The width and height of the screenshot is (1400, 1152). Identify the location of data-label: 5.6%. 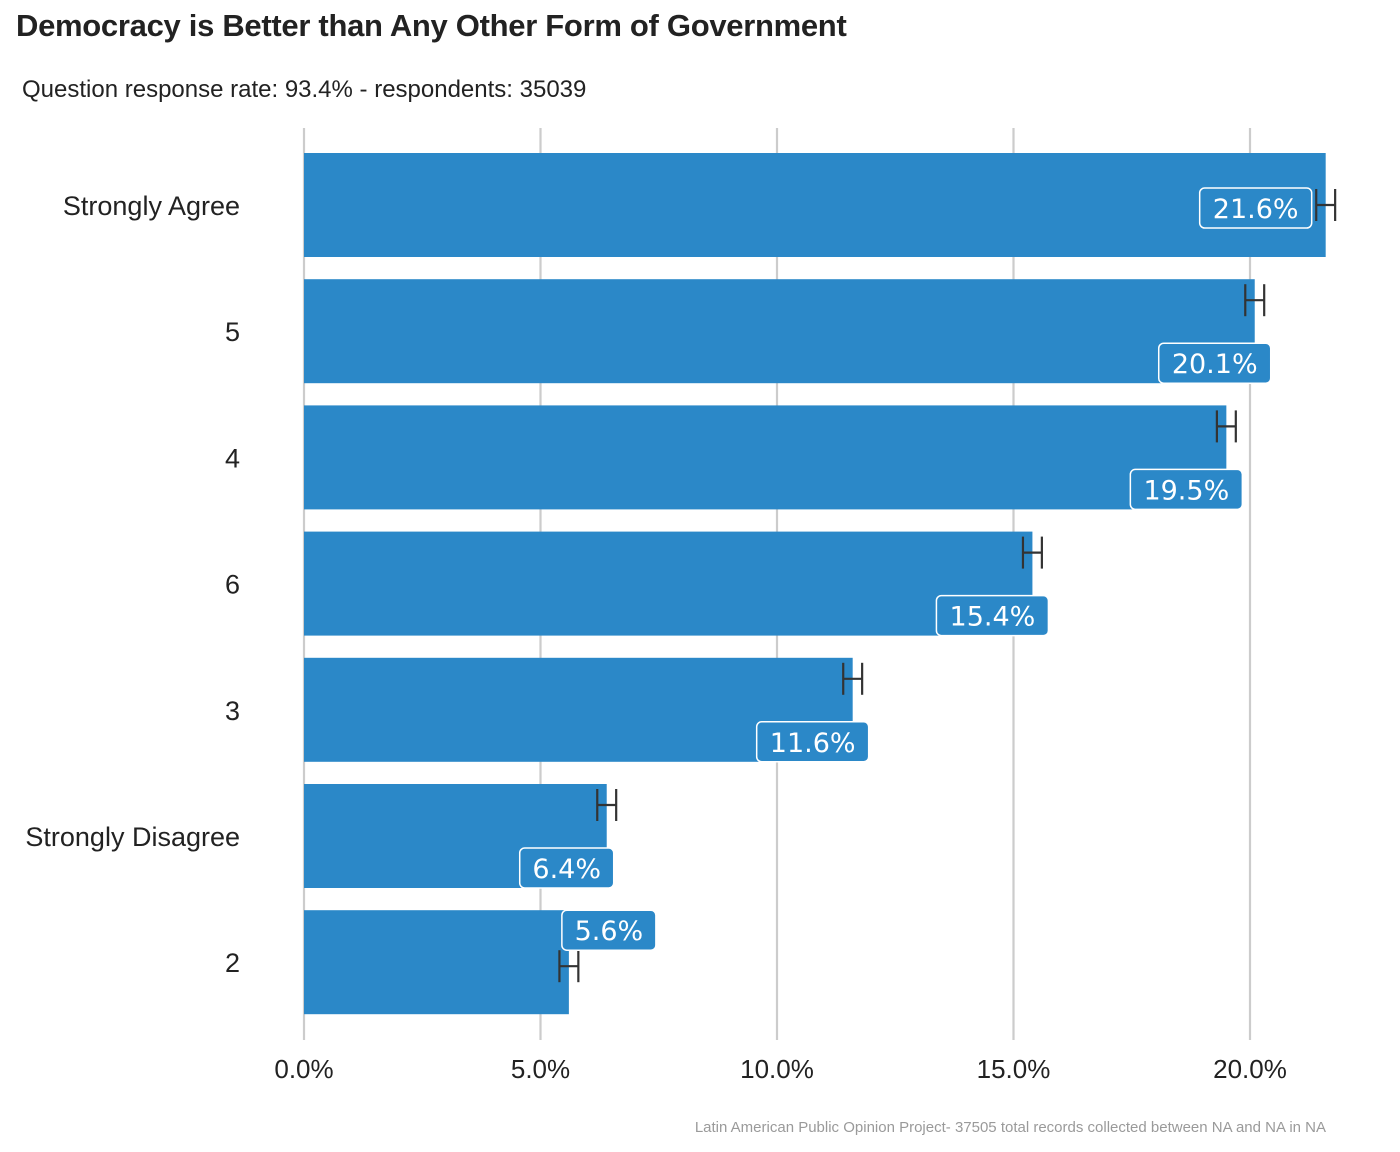
(609, 930).